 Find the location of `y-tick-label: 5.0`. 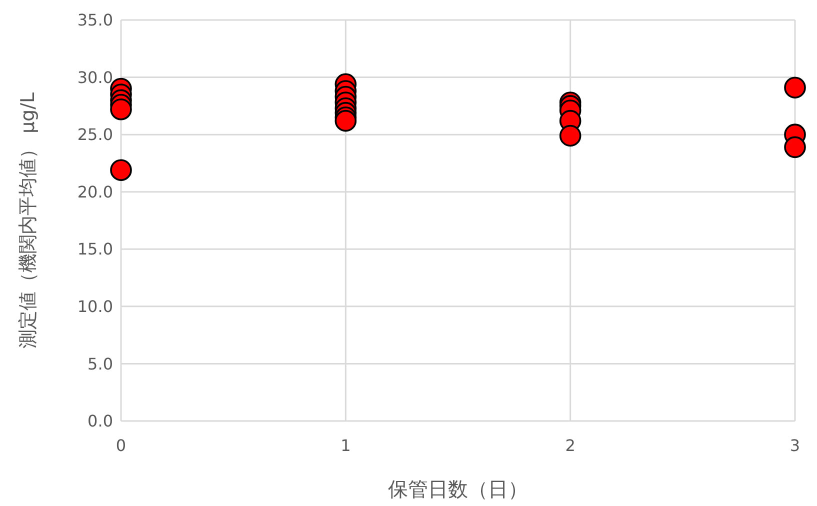

y-tick-label: 5.0 is located at coordinates (100, 364).